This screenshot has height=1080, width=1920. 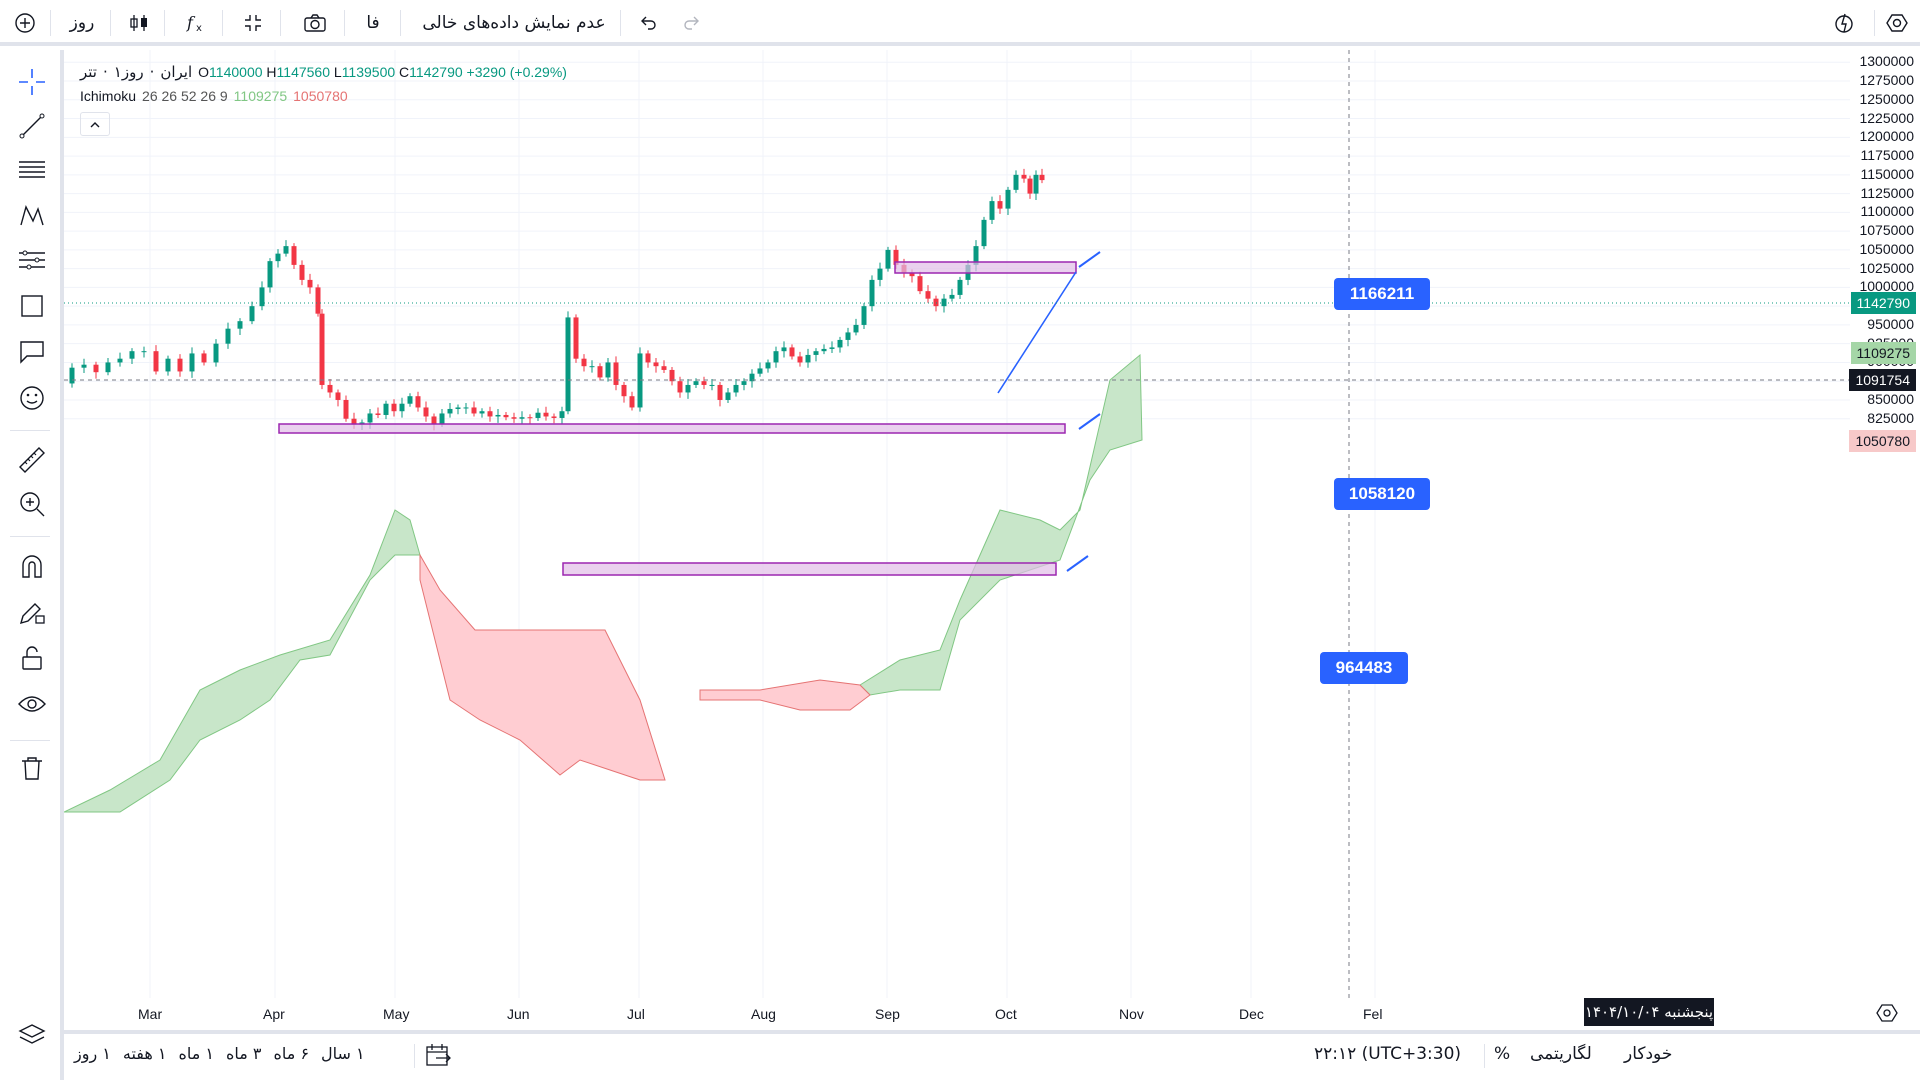 I want to click on collapse-arrows-icon, so click(x=253, y=23).